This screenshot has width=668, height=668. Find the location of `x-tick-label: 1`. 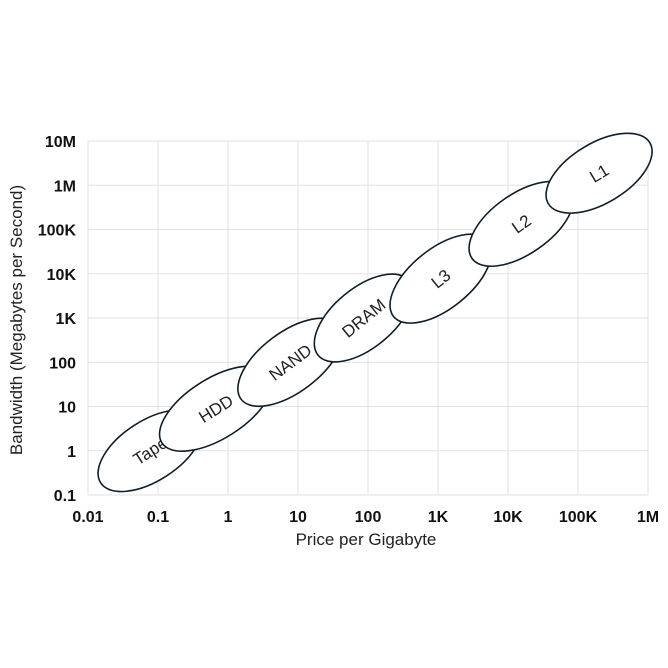

x-tick-label: 1 is located at coordinates (228, 517).